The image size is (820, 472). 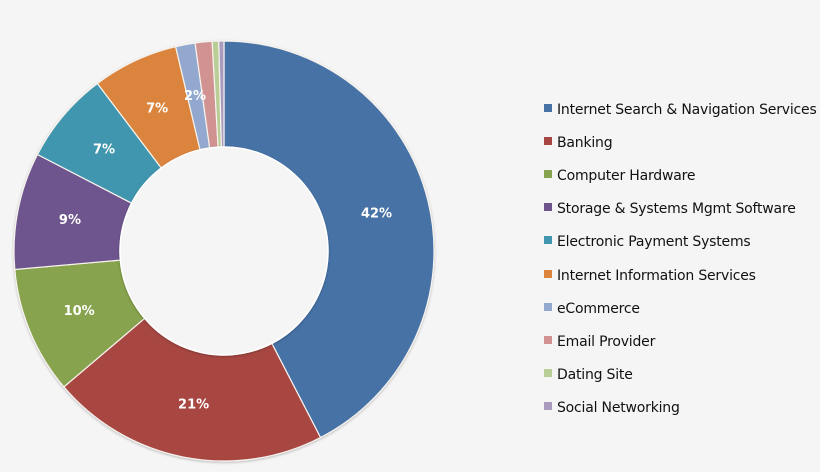 I want to click on legend-item-social-networking: Social Networking, so click(x=680, y=408).